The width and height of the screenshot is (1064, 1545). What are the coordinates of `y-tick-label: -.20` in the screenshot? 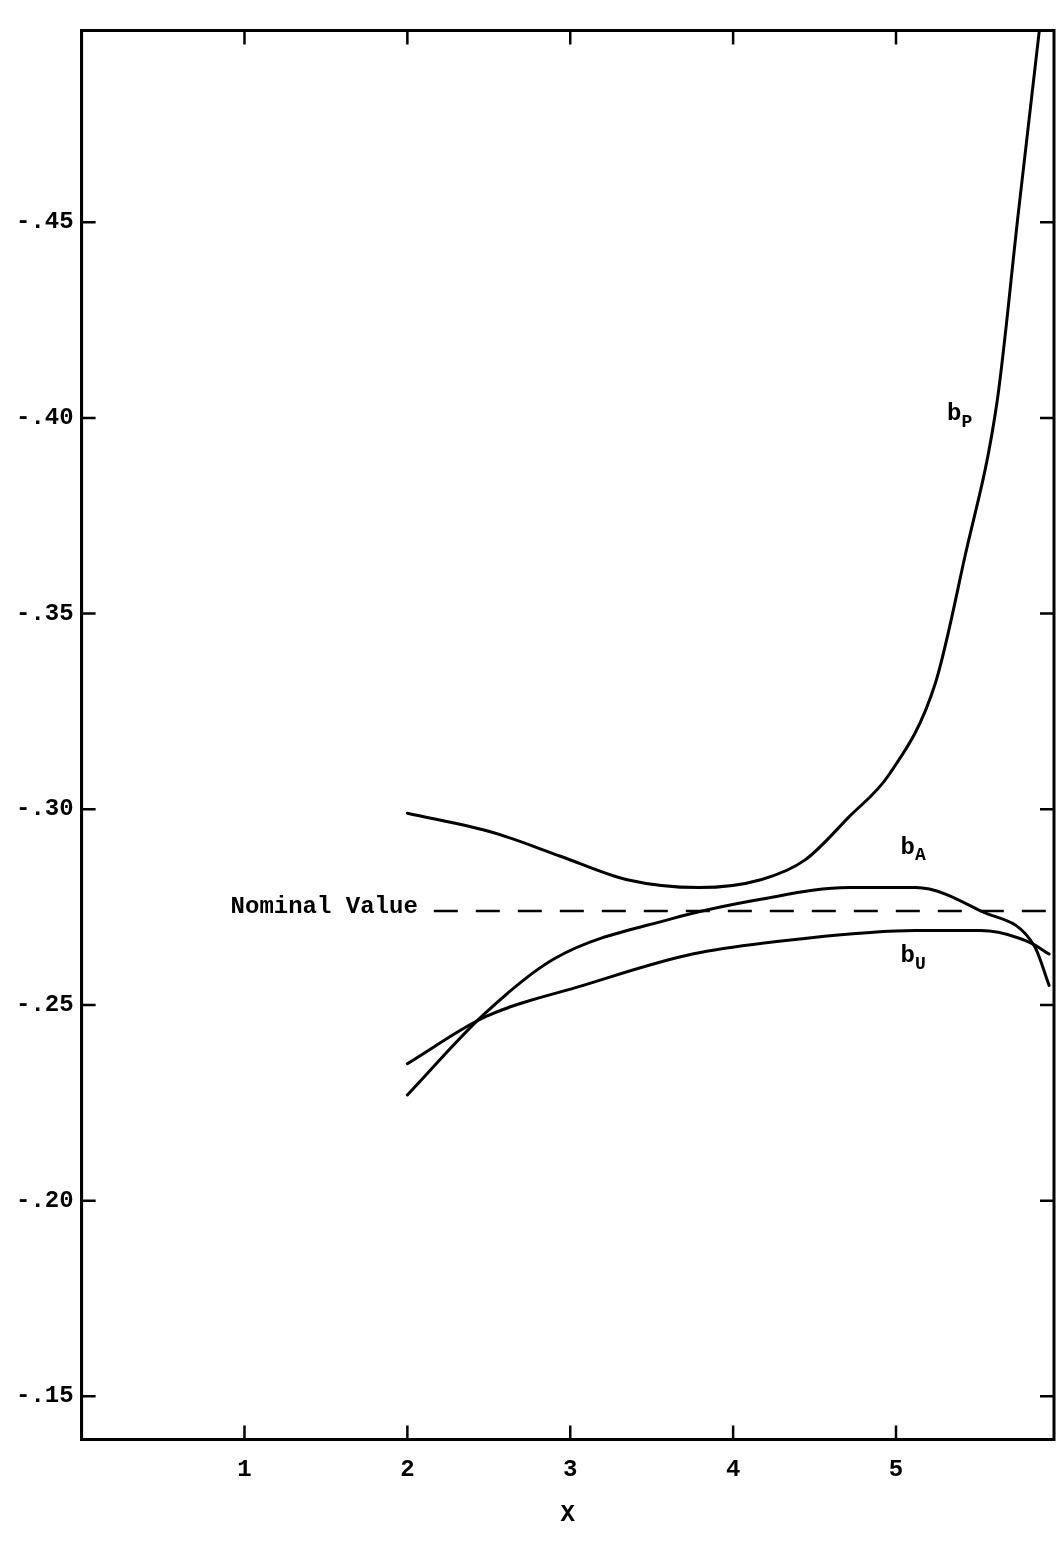 It's located at (45, 1200).